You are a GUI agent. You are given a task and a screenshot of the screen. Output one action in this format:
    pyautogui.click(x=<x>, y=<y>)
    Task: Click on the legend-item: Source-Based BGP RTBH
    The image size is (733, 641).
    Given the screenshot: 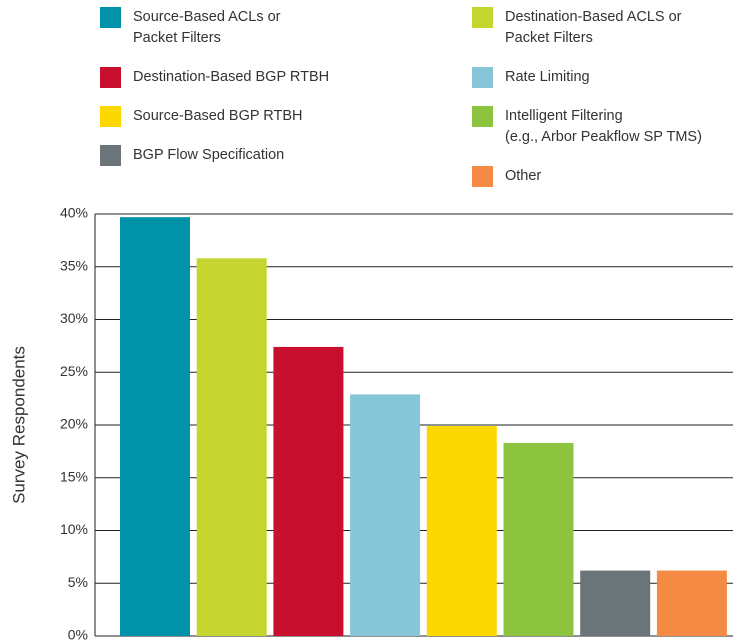 What is the action you would take?
    pyautogui.click(x=214, y=116)
    